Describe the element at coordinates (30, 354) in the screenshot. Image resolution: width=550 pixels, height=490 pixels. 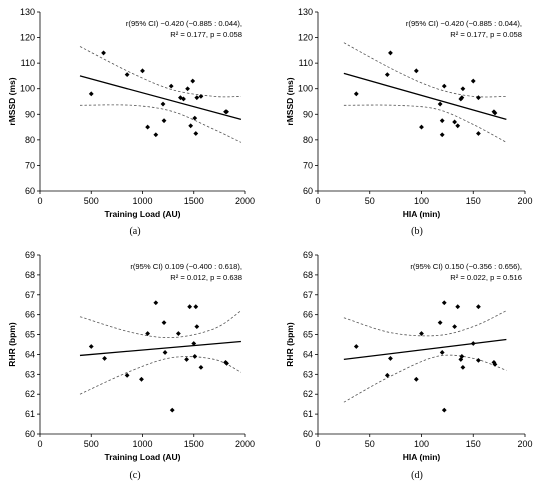
I see `y-tick-label: 64` at that location.